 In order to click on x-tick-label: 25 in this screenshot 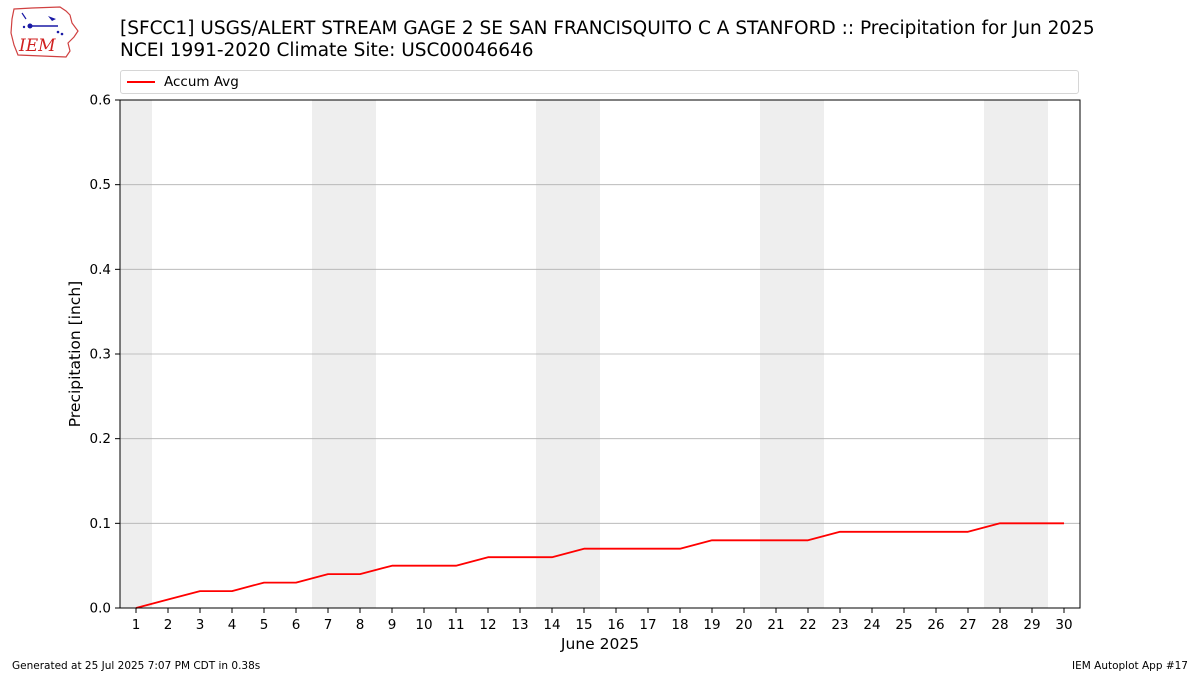, I will do `click(903, 625)`.